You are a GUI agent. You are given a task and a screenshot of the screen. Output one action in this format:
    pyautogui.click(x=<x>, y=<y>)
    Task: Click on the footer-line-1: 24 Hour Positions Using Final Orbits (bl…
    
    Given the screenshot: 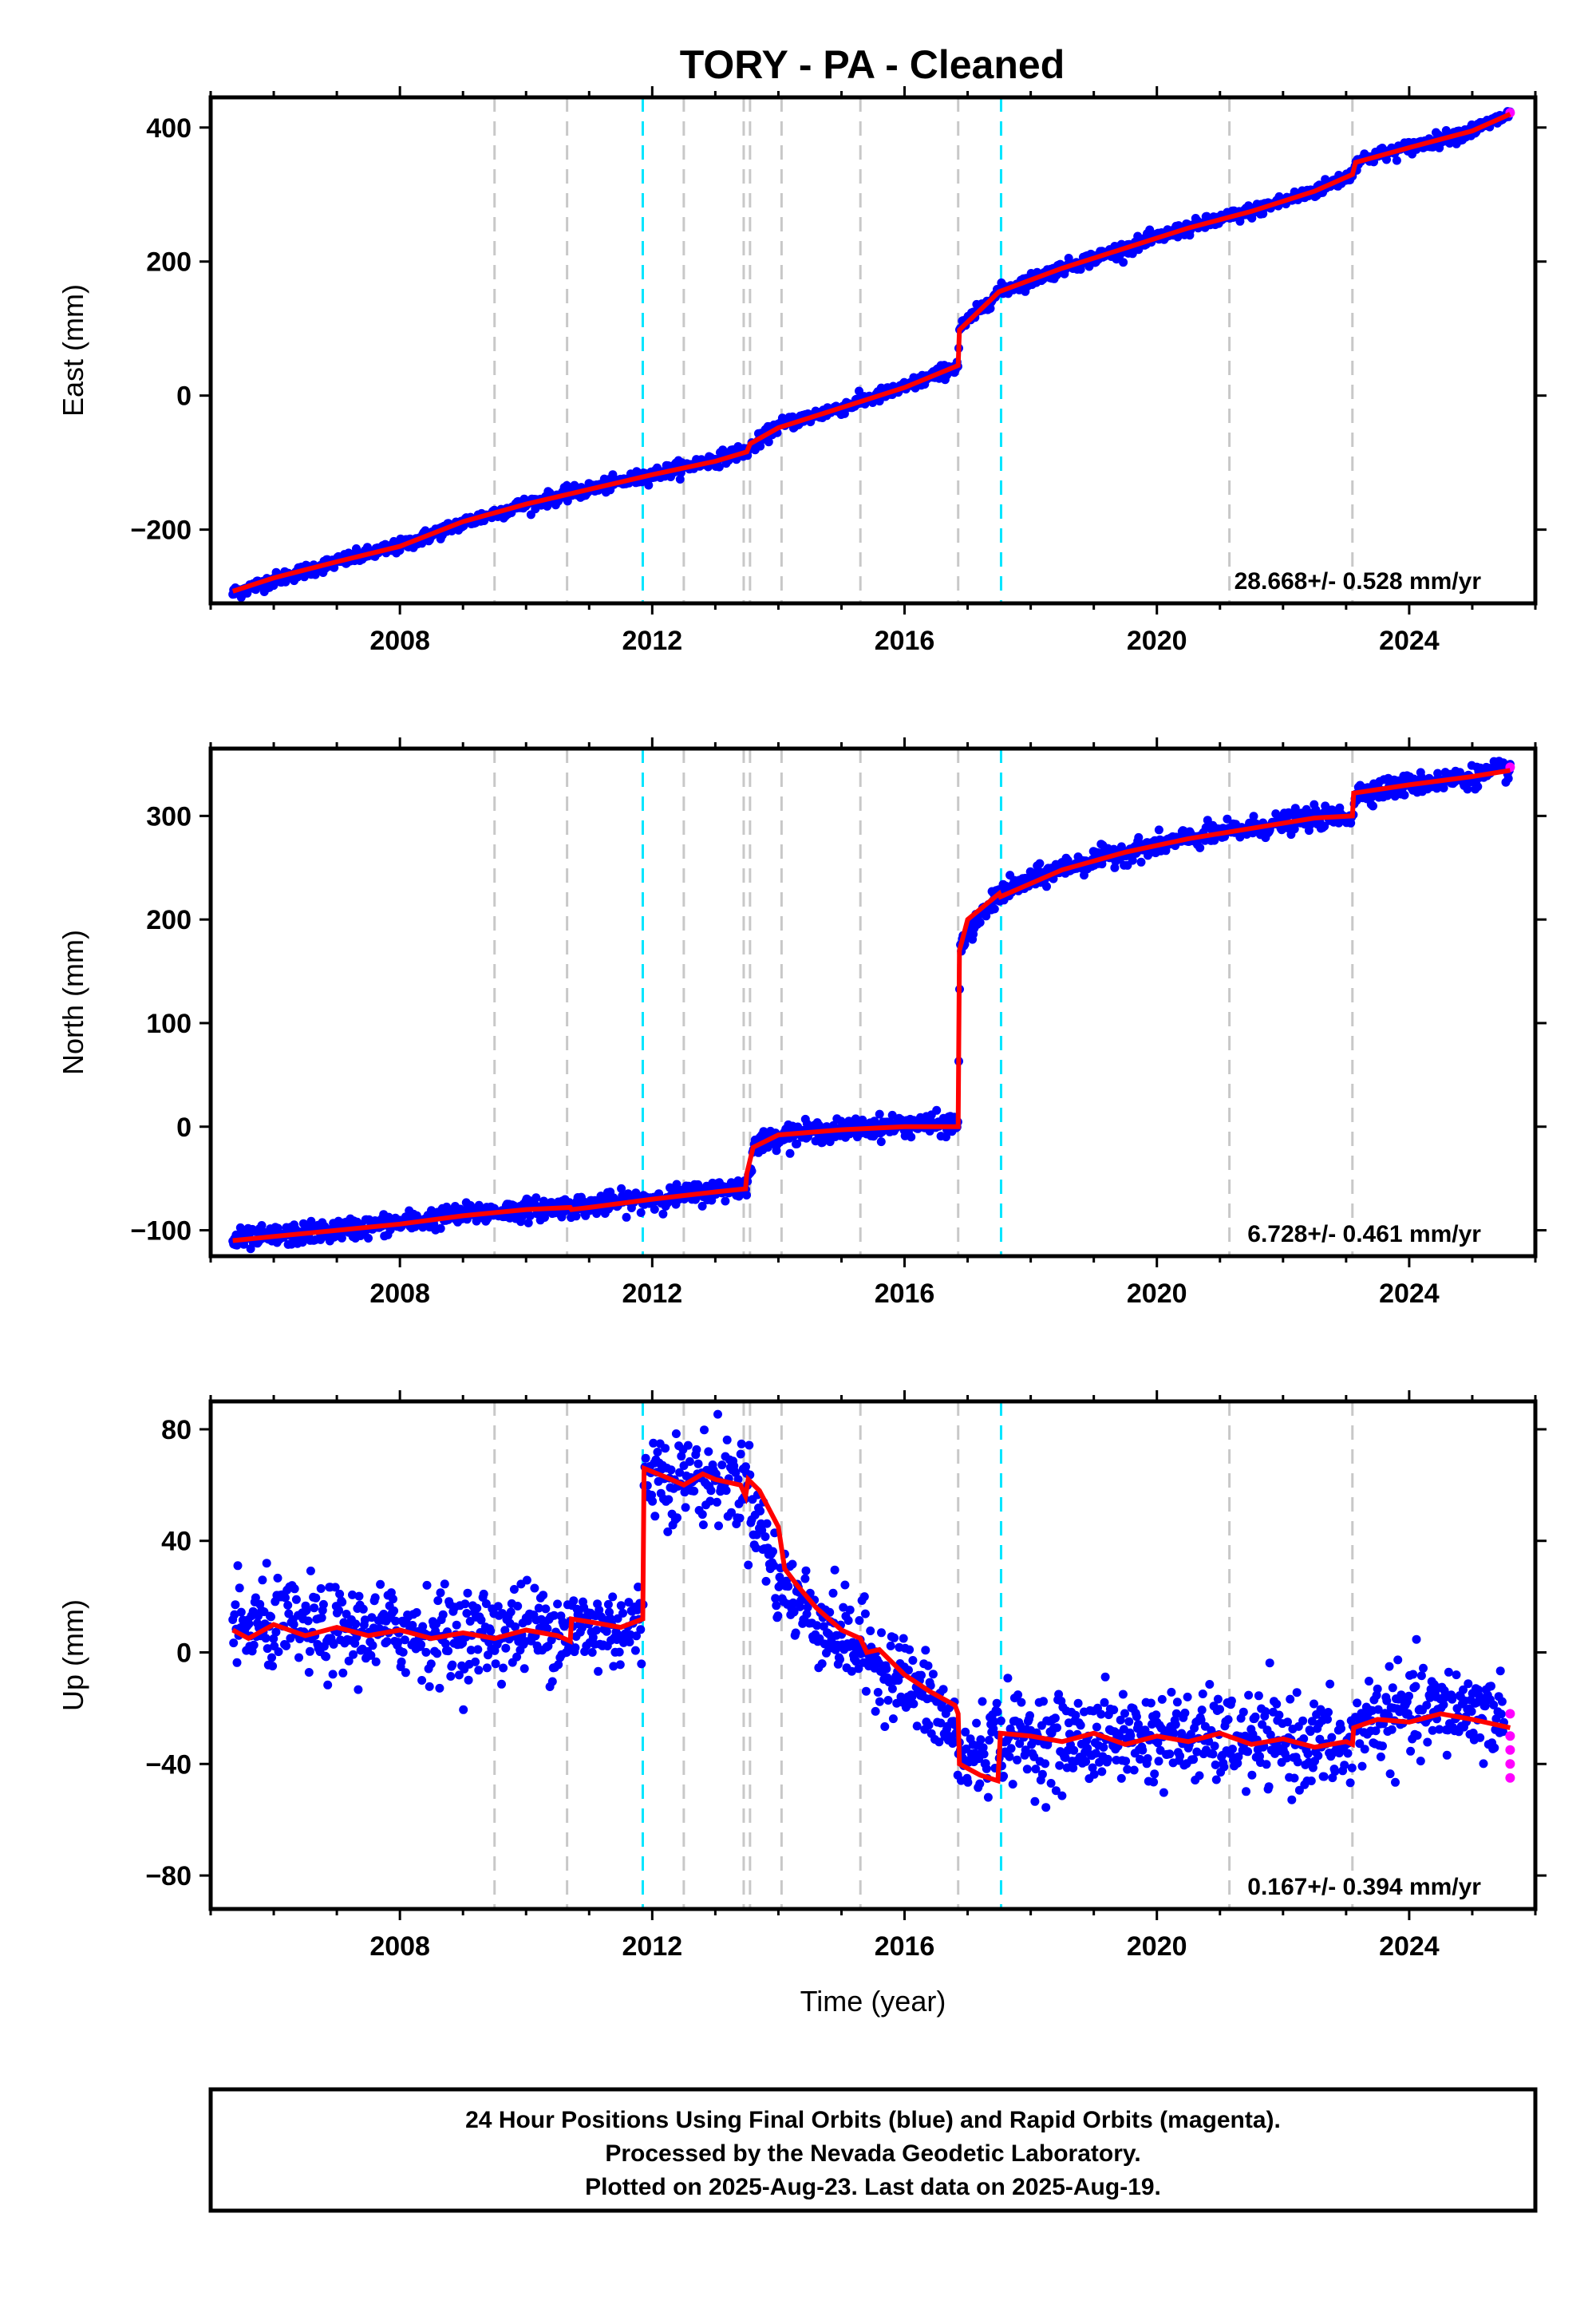 What is the action you would take?
    pyautogui.click(x=873, y=2120)
    